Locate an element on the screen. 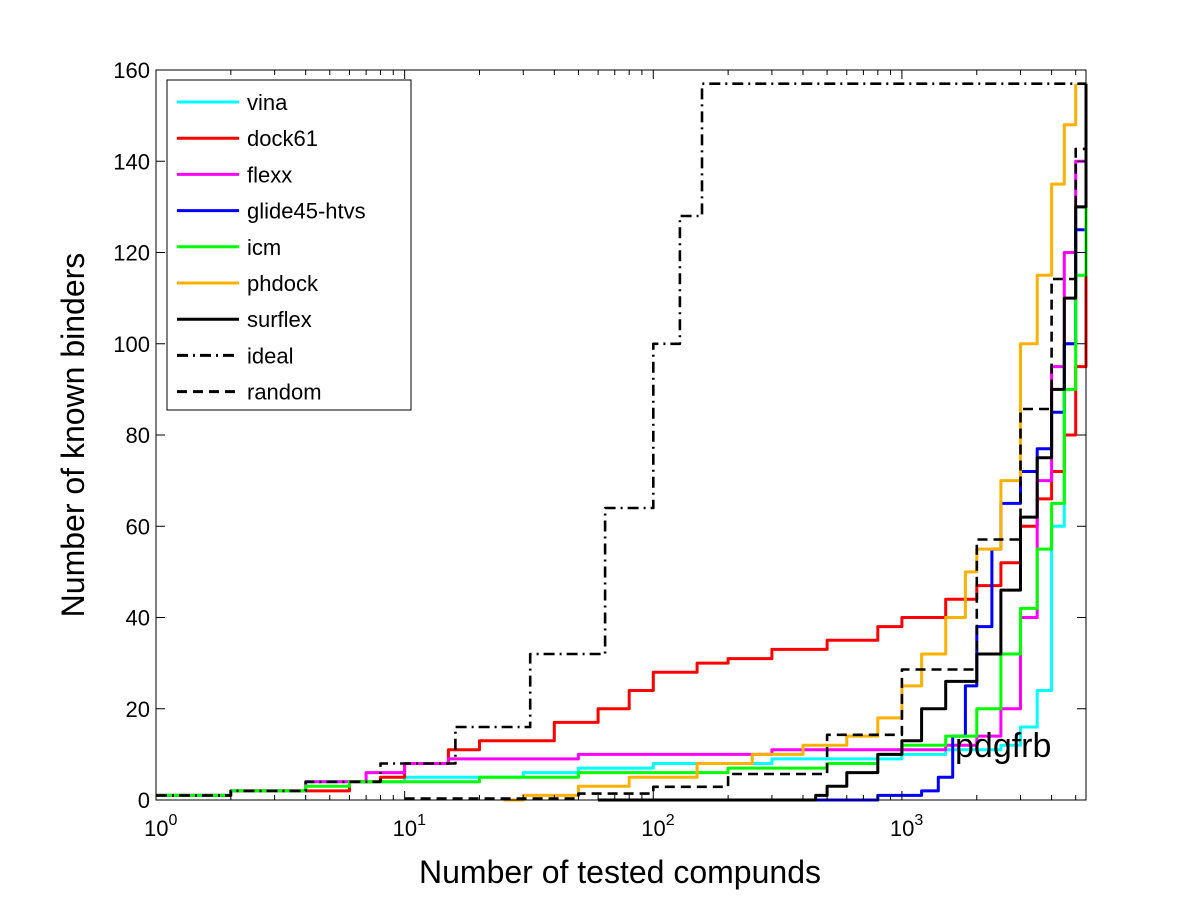  y-axis-label: Number of known binders is located at coordinates (73, 435).